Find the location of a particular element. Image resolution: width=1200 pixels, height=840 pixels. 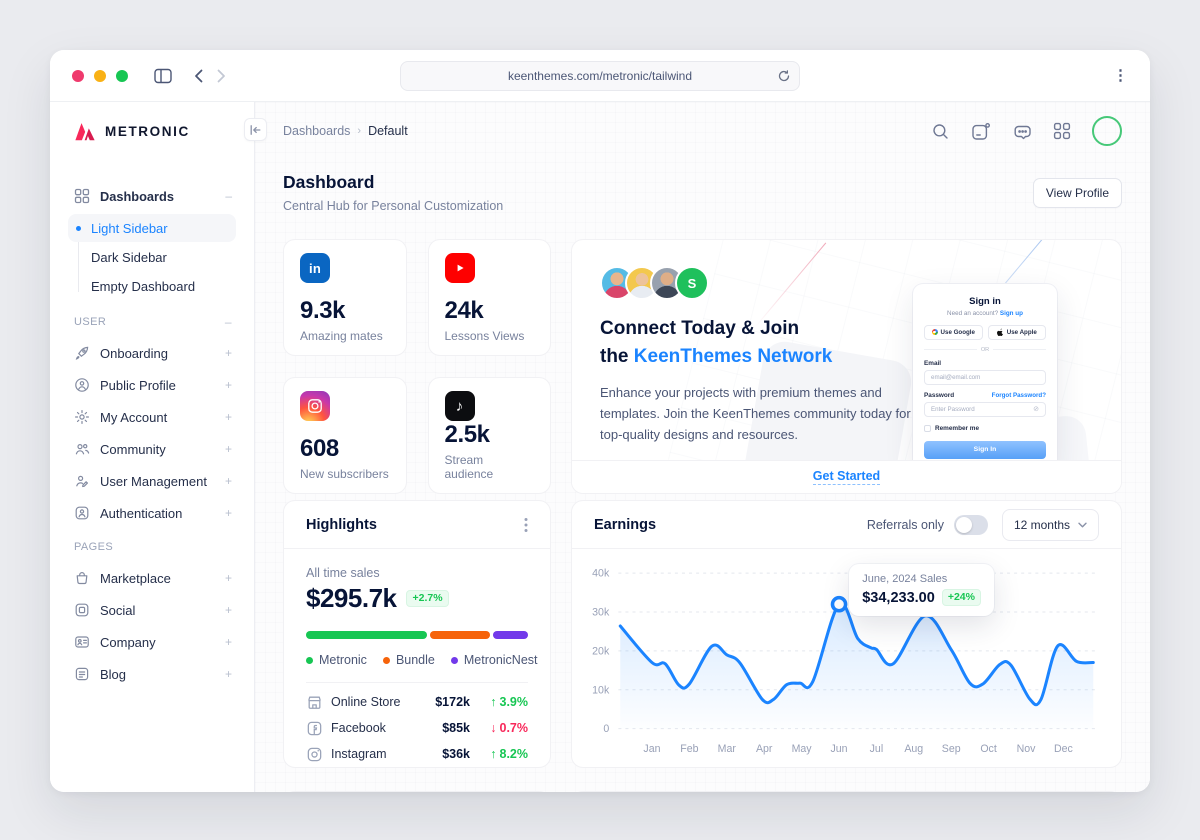

sidebar-item-label: Social is located at coordinates (118, 610).